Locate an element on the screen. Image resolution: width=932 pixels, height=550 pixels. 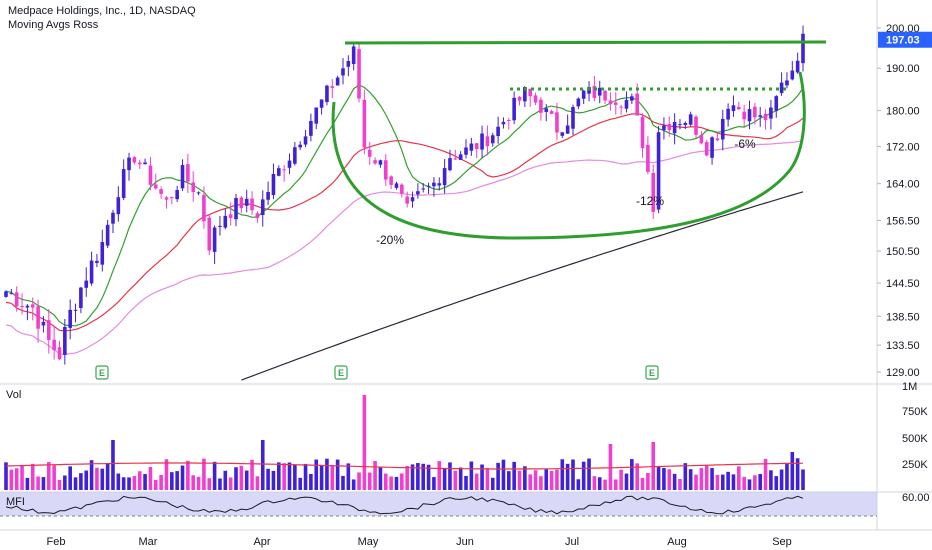
indicator-name: Moving Avgs Ross is located at coordinates (53, 25).